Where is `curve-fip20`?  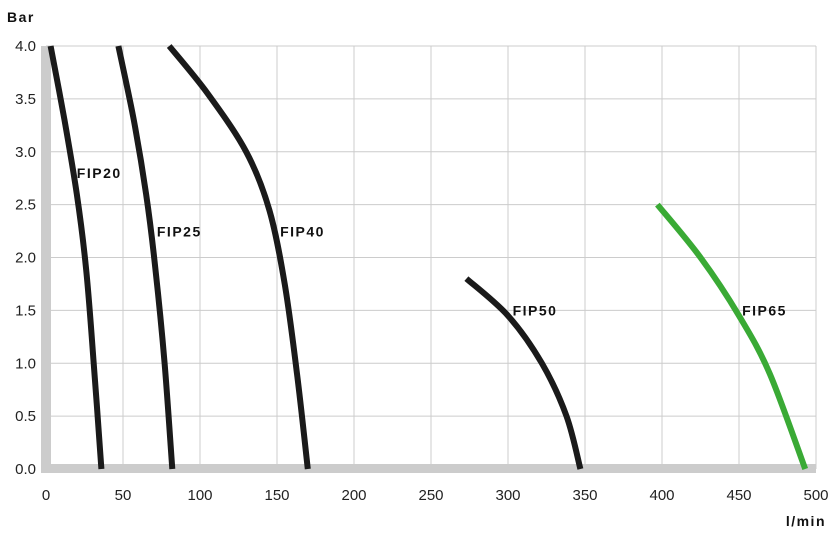
curve-fip20 is located at coordinates (76, 257).